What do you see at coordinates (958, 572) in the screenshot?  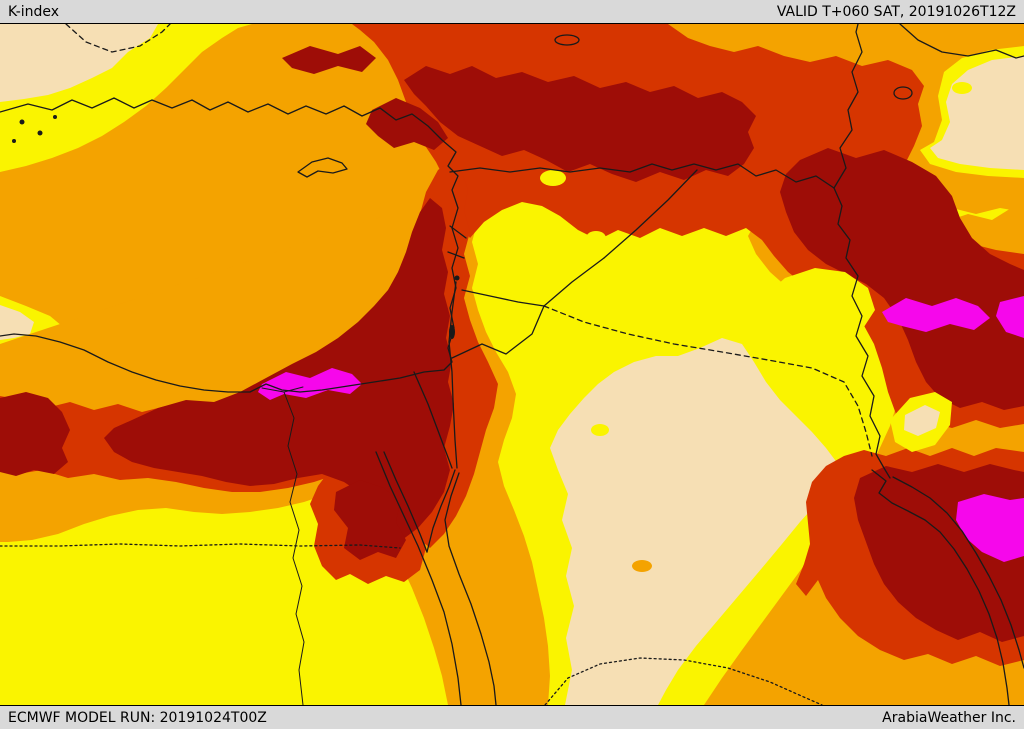 I see `coastline-gulf-northeast` at bounding box center [958, 572].